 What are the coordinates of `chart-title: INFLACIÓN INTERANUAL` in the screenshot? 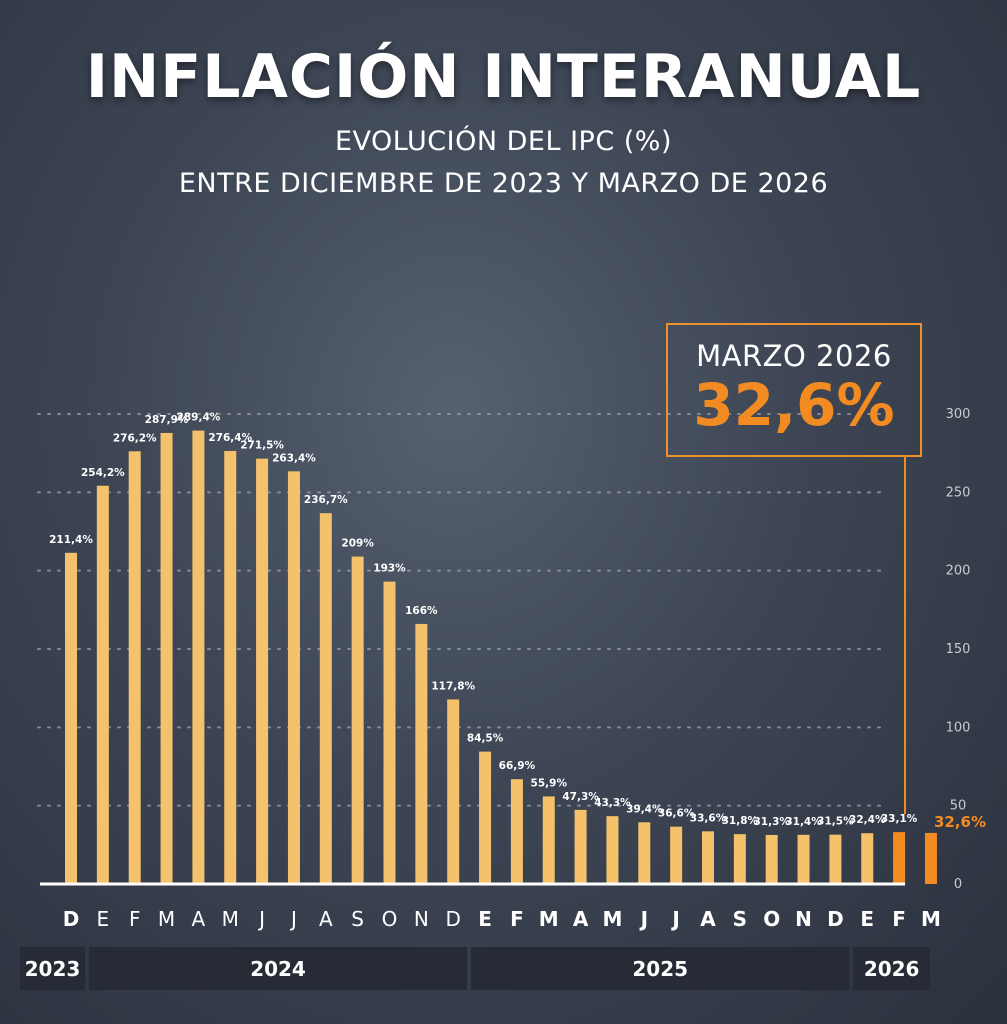 It's located at (503, 77).